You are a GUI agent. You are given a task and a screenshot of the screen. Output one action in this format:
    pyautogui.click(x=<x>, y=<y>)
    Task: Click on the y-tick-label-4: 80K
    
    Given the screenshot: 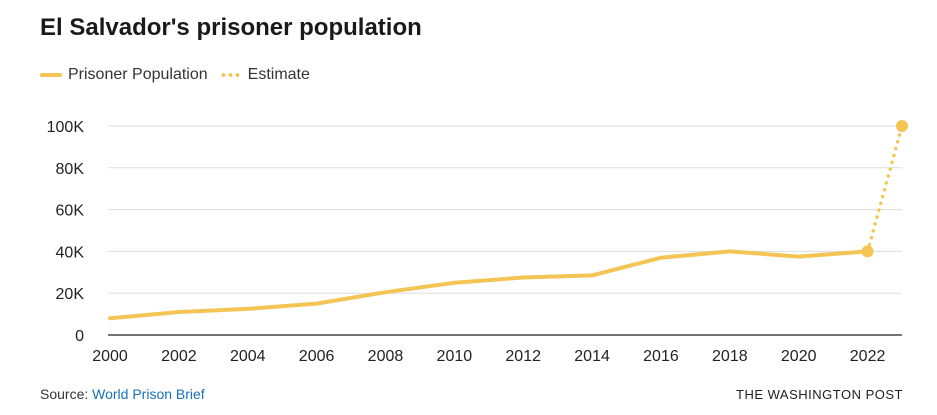 What is the action you would take?
    pyautogui.click(x=70, y=169)
    